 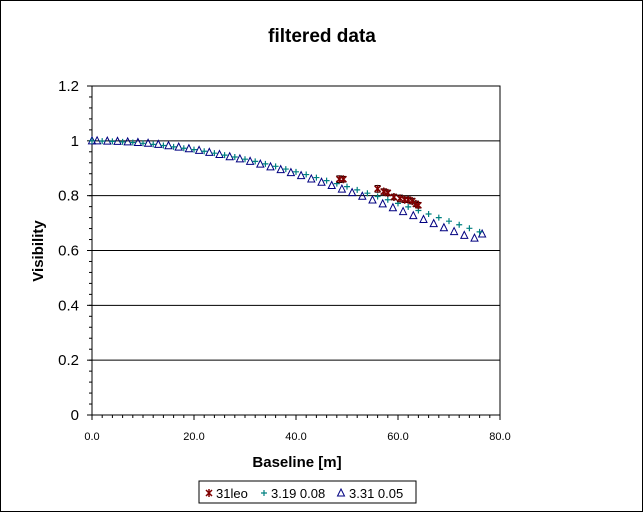 What do you see at coordinates (322, 36) in the screenshot?
I see `chart-title: filtered data` at bounding box center [322, 36].